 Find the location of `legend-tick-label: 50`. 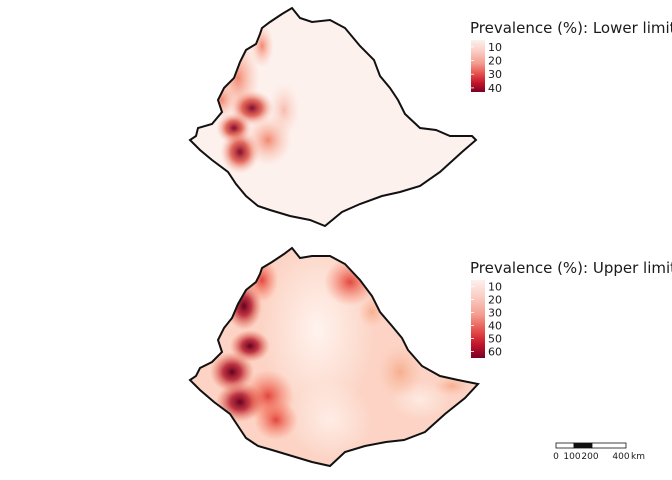

legend-tick-label: 50 is located at coordinates (495, 339).